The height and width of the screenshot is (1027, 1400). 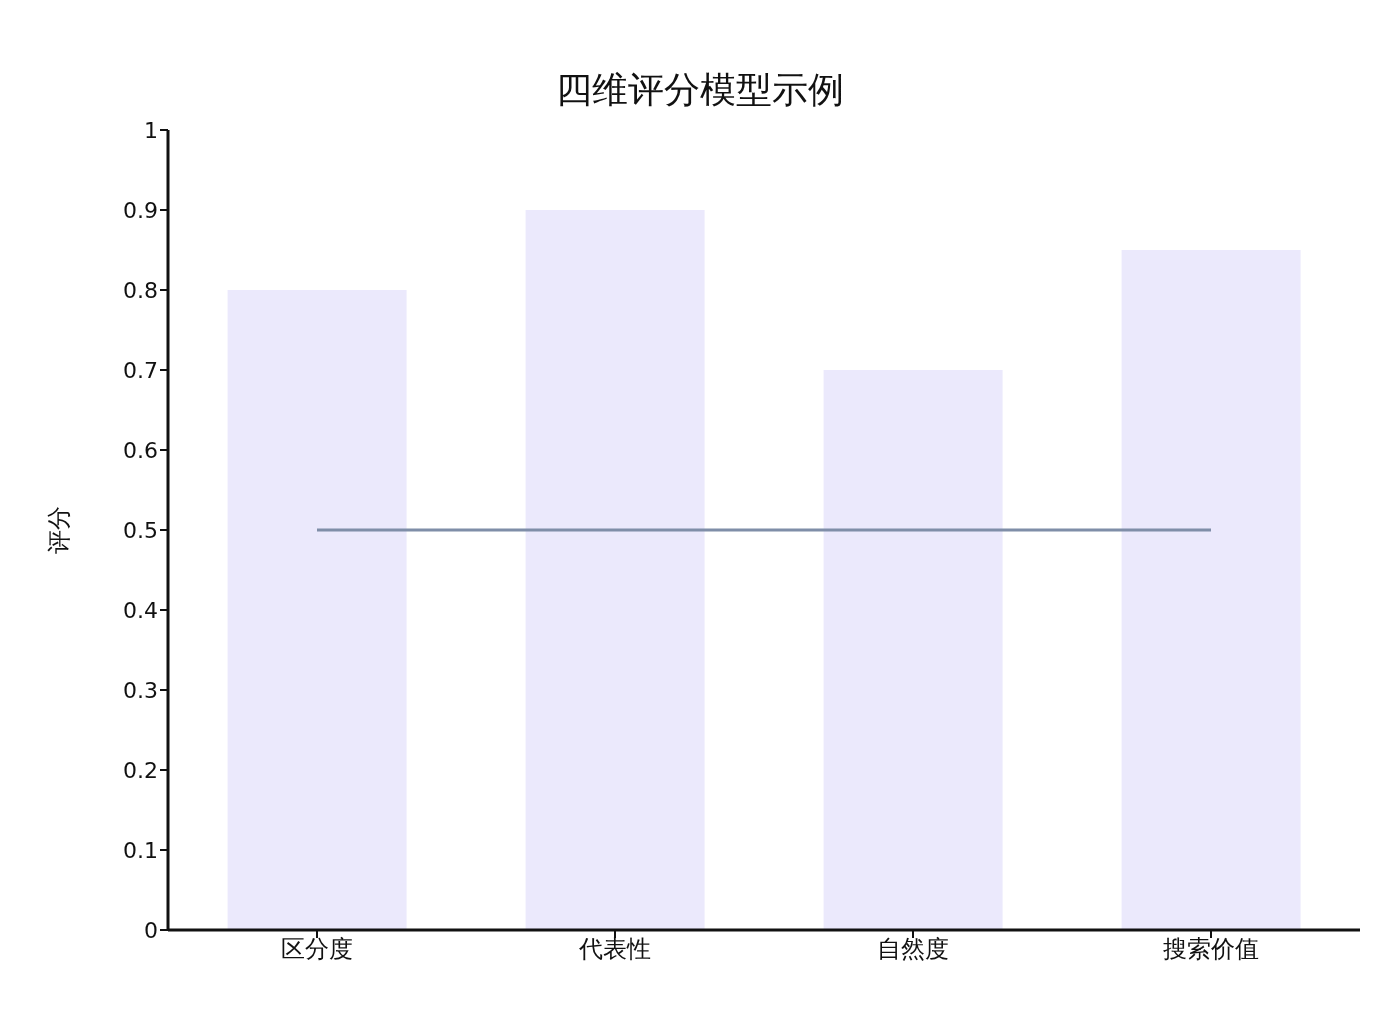 What do you see at coordinates (140, 770) in the screenshot?
I see `y-tick-label: 0.2` at bounding box center [140, 770].